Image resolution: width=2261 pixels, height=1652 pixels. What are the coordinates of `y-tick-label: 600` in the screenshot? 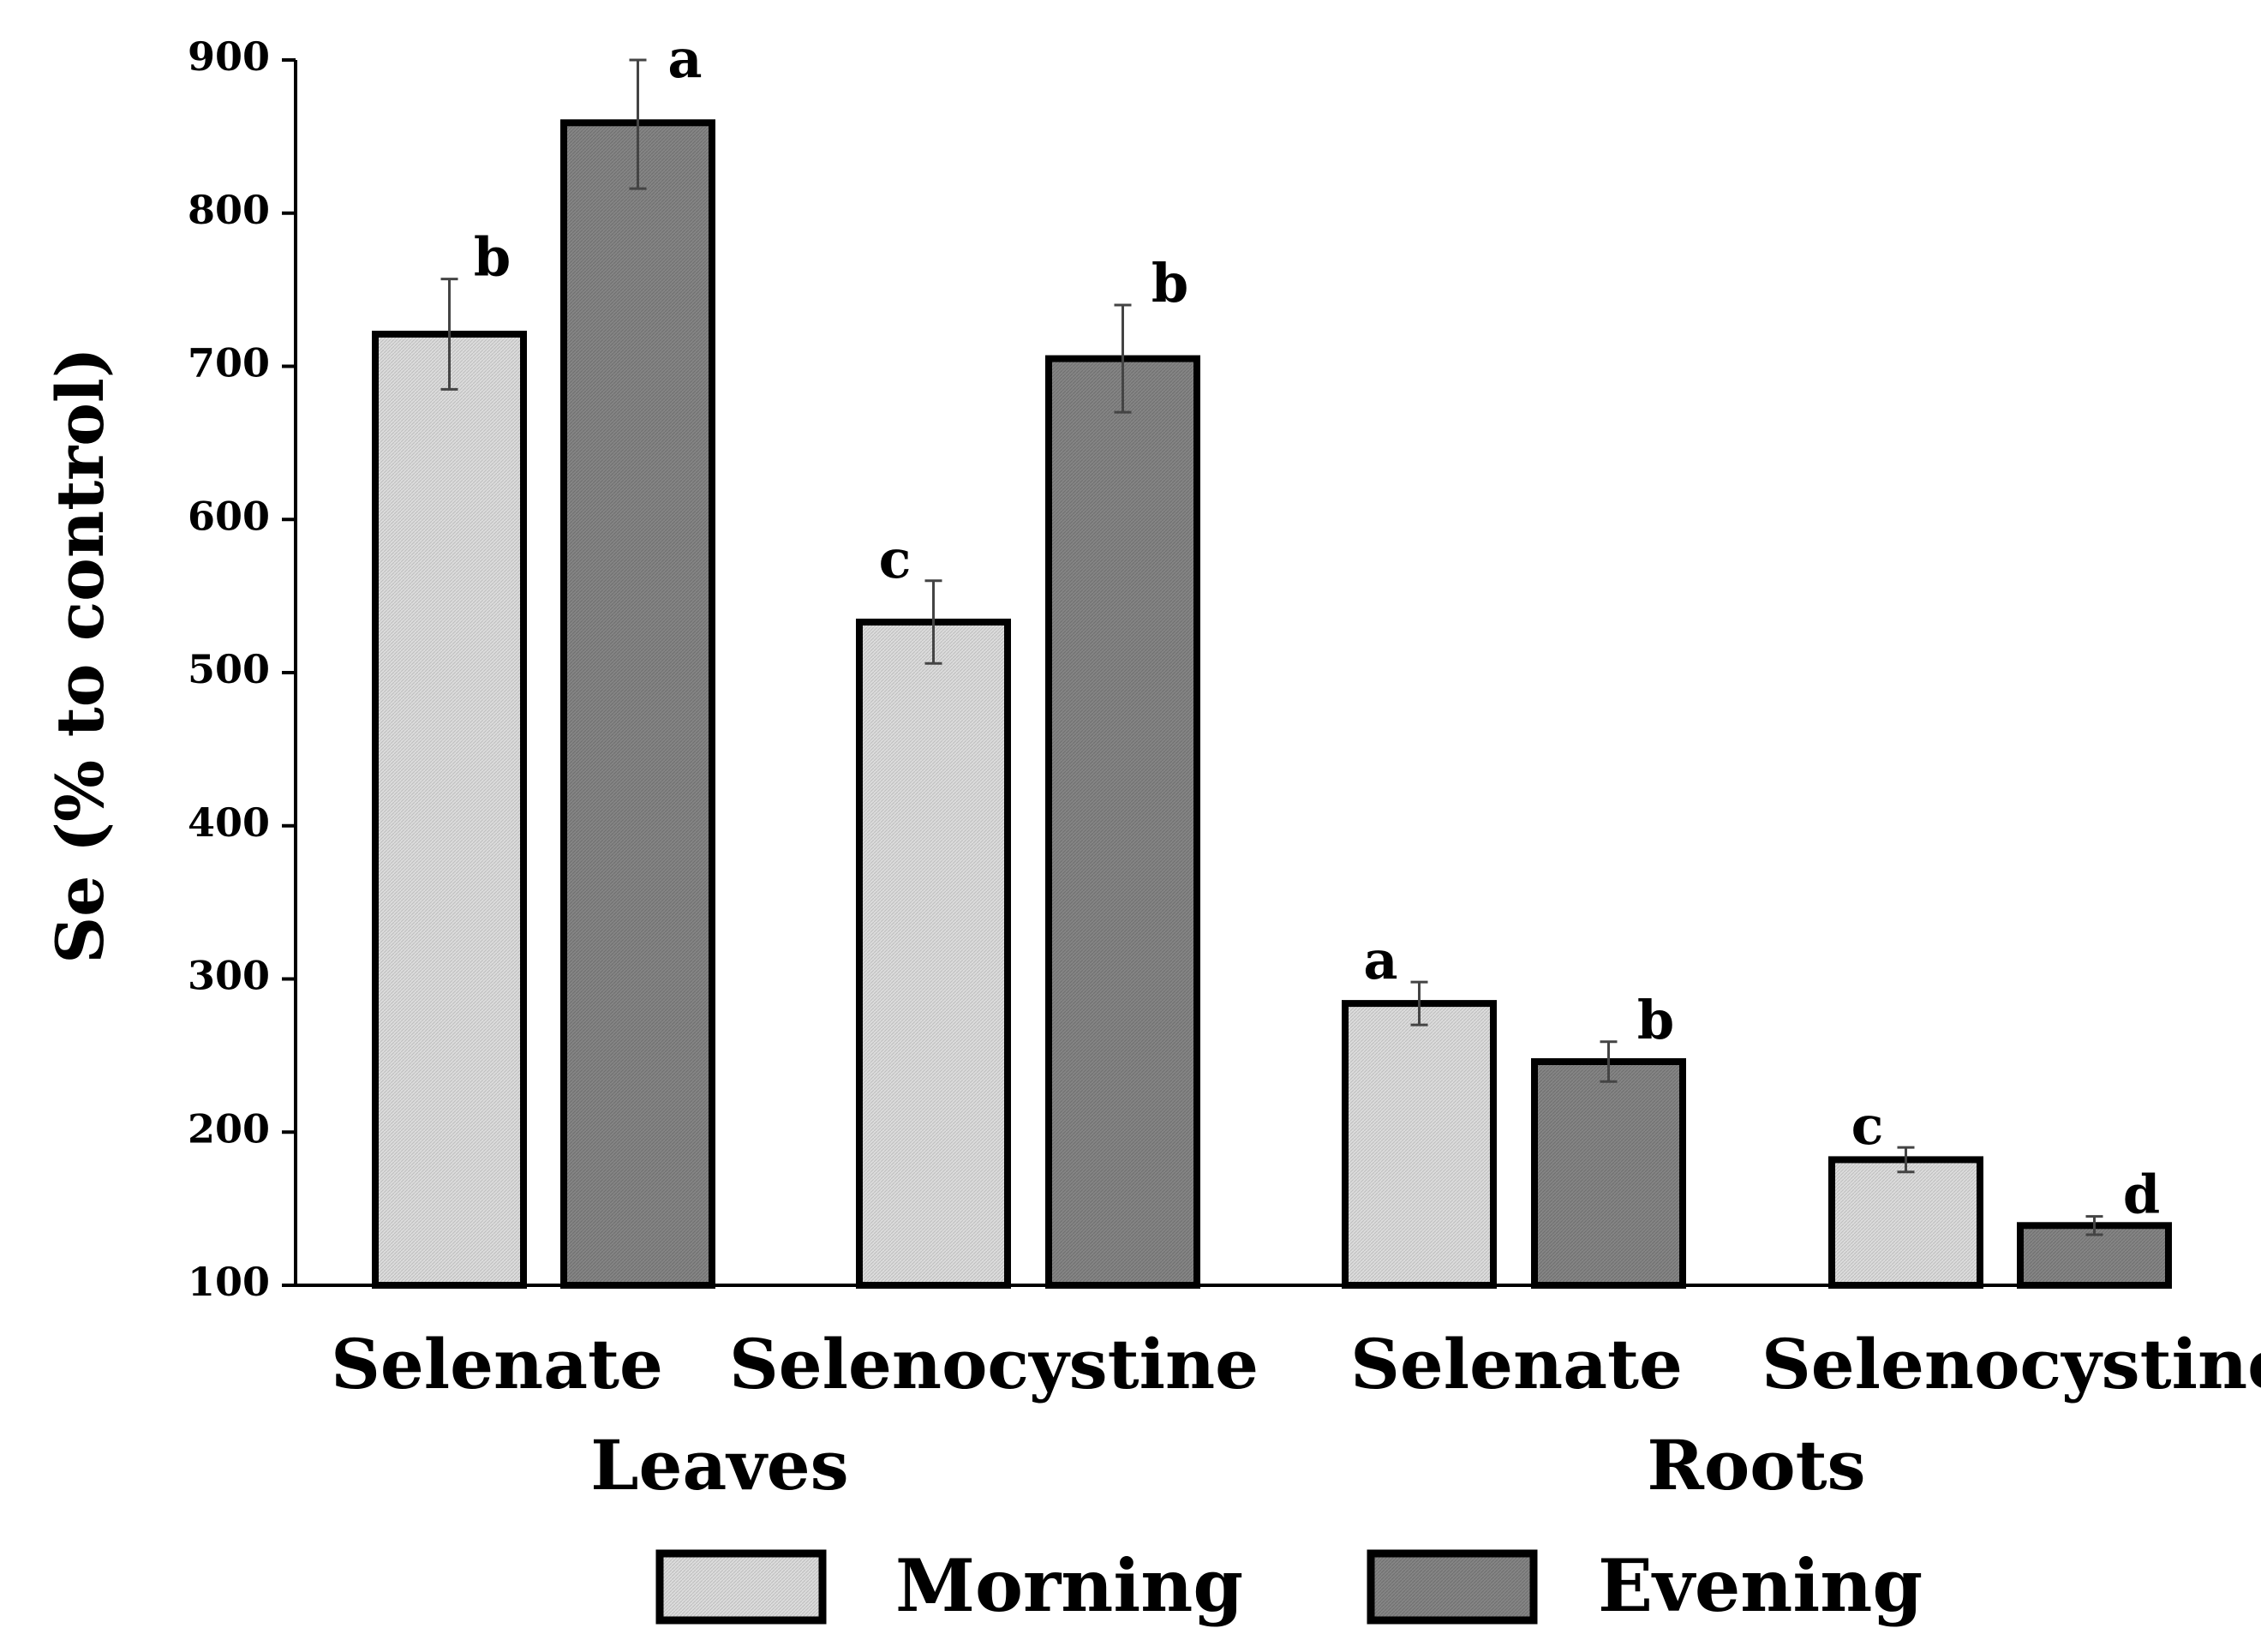 It's located at (229, 516).